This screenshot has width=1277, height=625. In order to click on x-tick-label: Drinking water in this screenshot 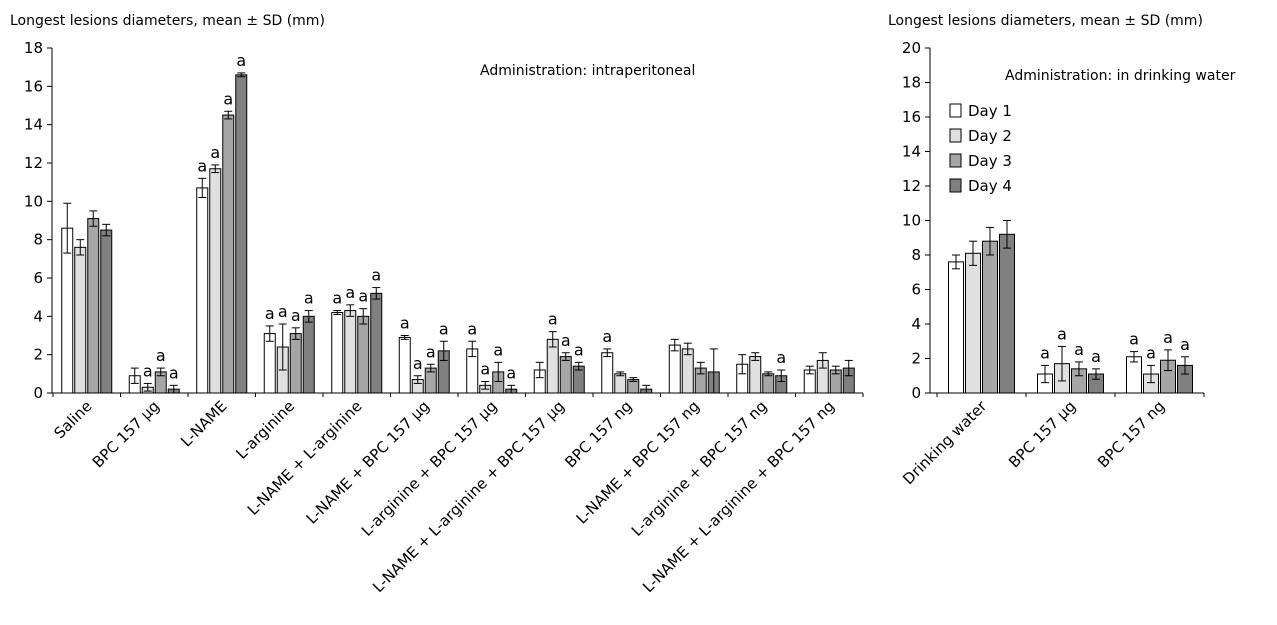, I will do `click(945, 443)`.